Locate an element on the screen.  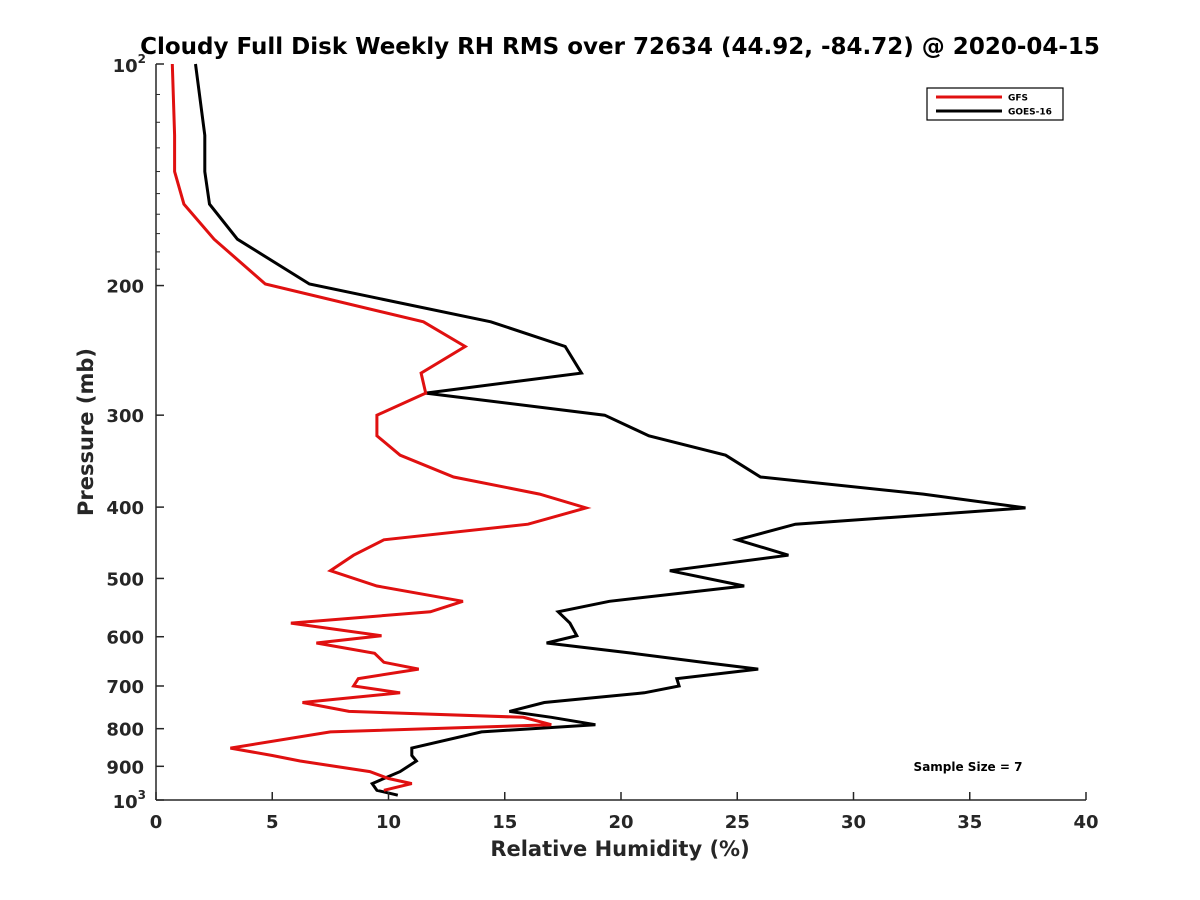
x-tick-label: 25 is located at coordinates (737, 822).